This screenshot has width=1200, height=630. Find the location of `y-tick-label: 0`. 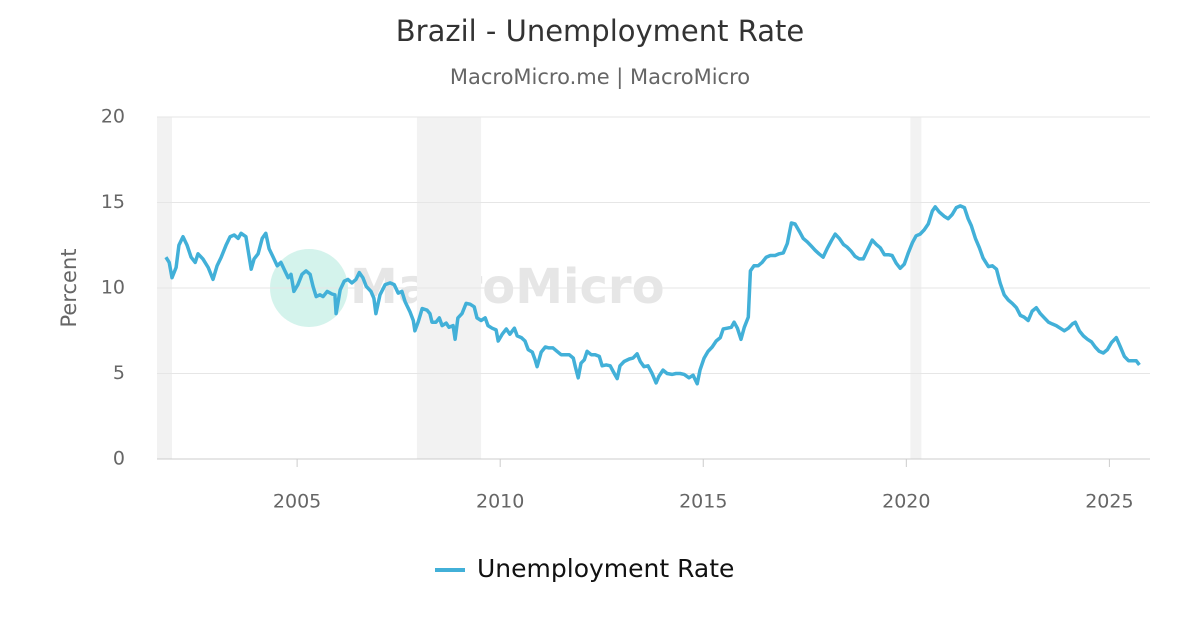

y-tick-label: 0 is located at coordinates (119, 459).